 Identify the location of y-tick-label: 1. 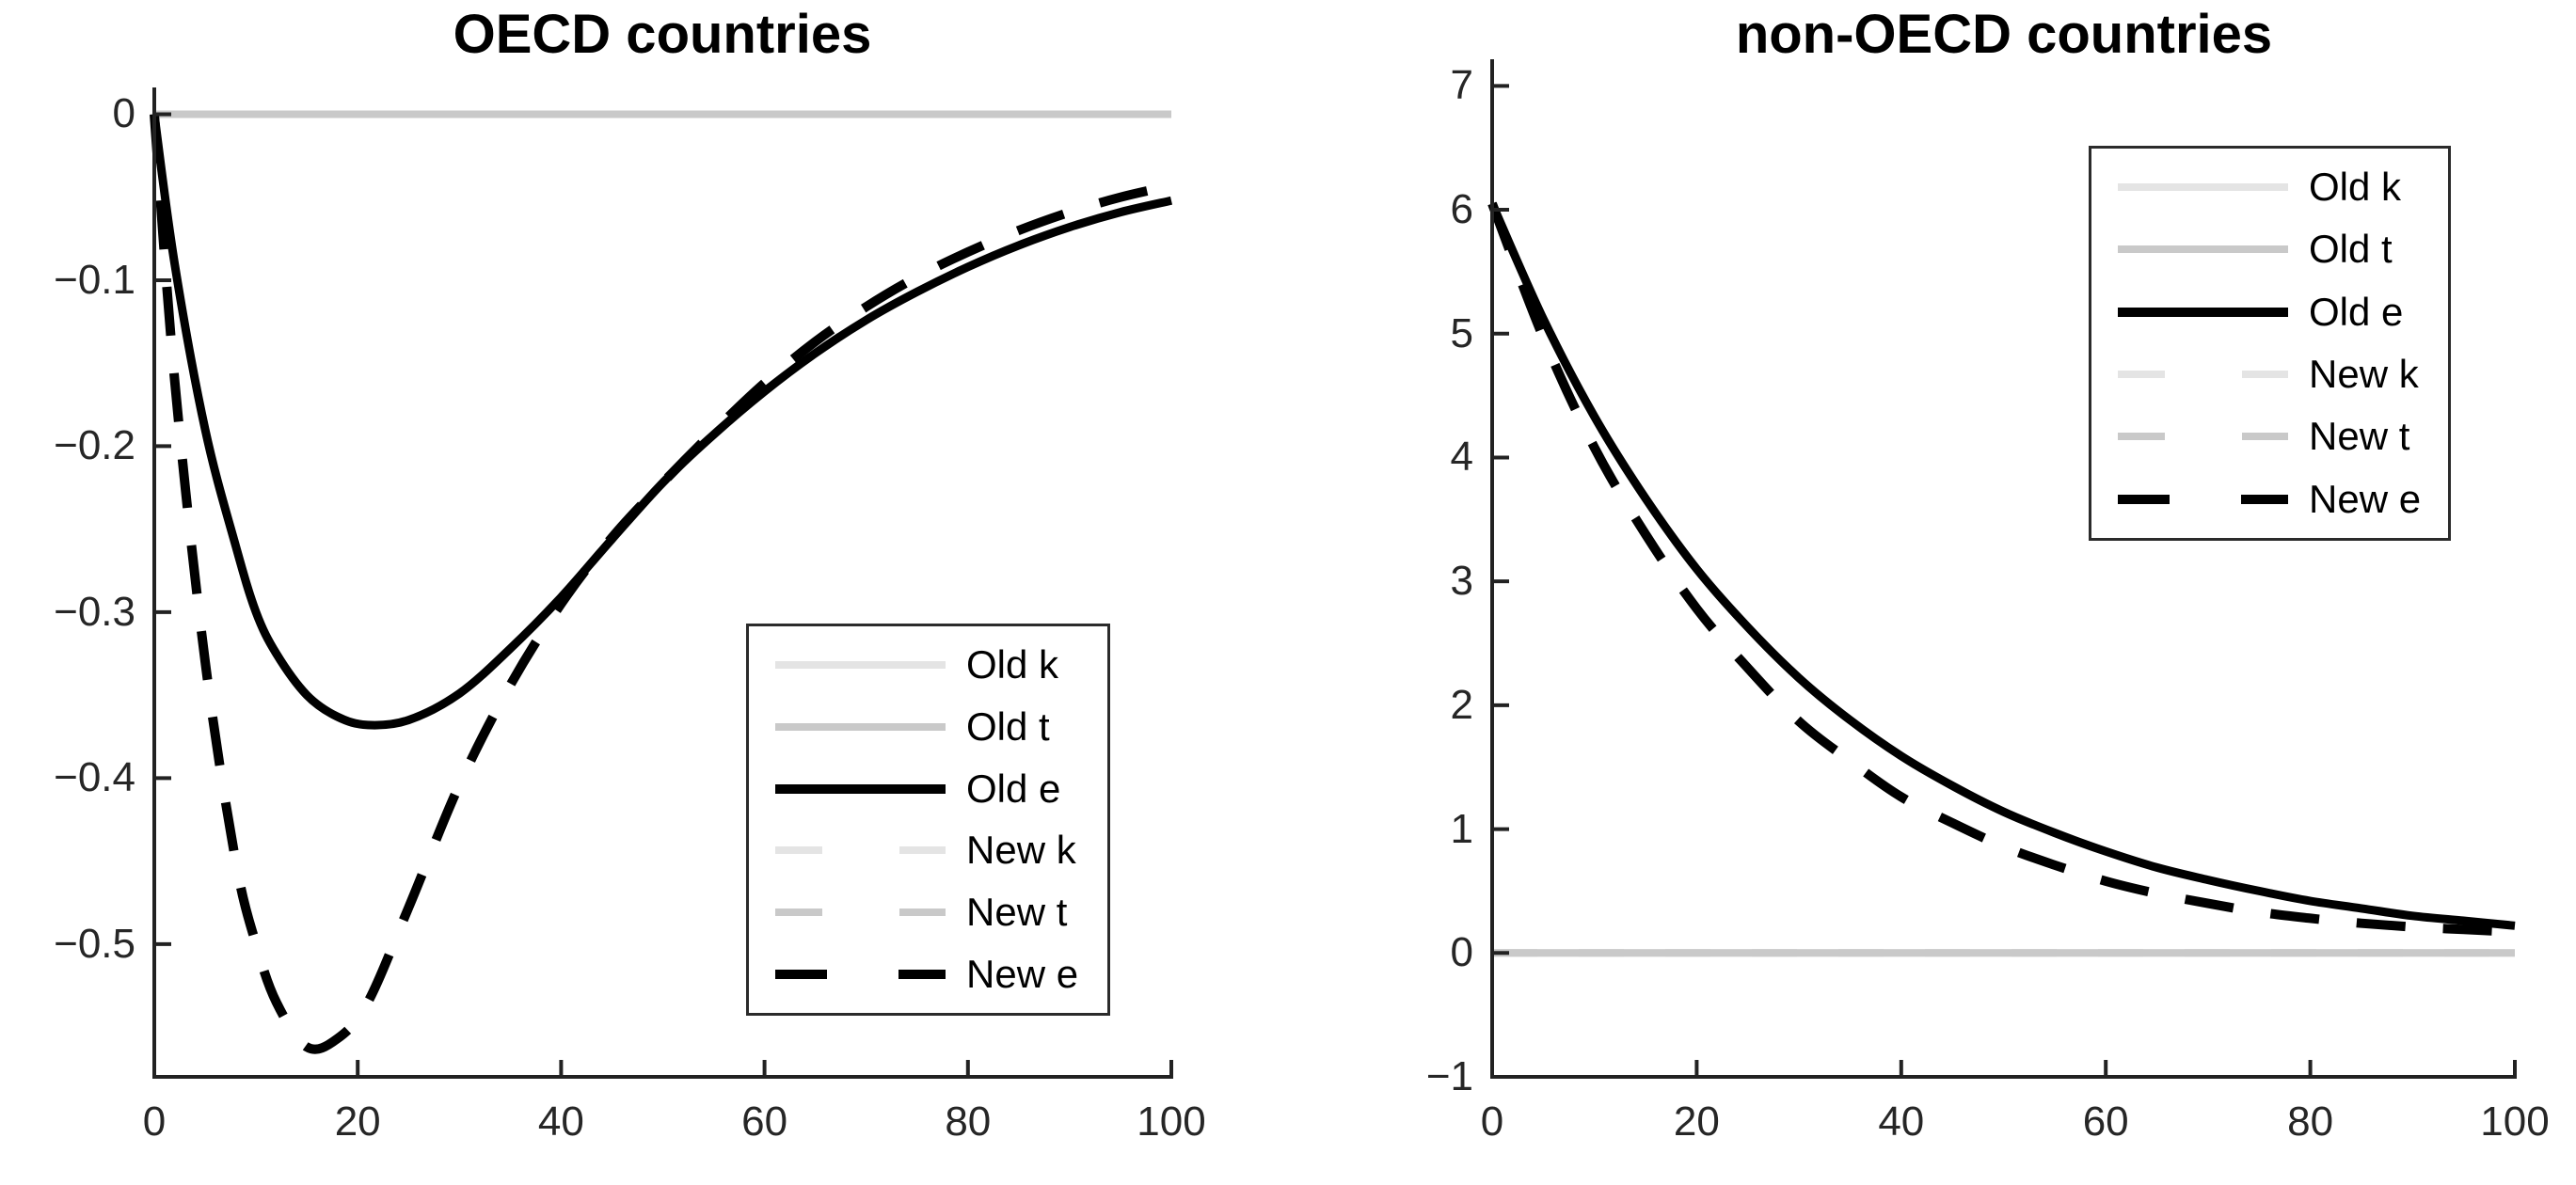
(1461, 828).